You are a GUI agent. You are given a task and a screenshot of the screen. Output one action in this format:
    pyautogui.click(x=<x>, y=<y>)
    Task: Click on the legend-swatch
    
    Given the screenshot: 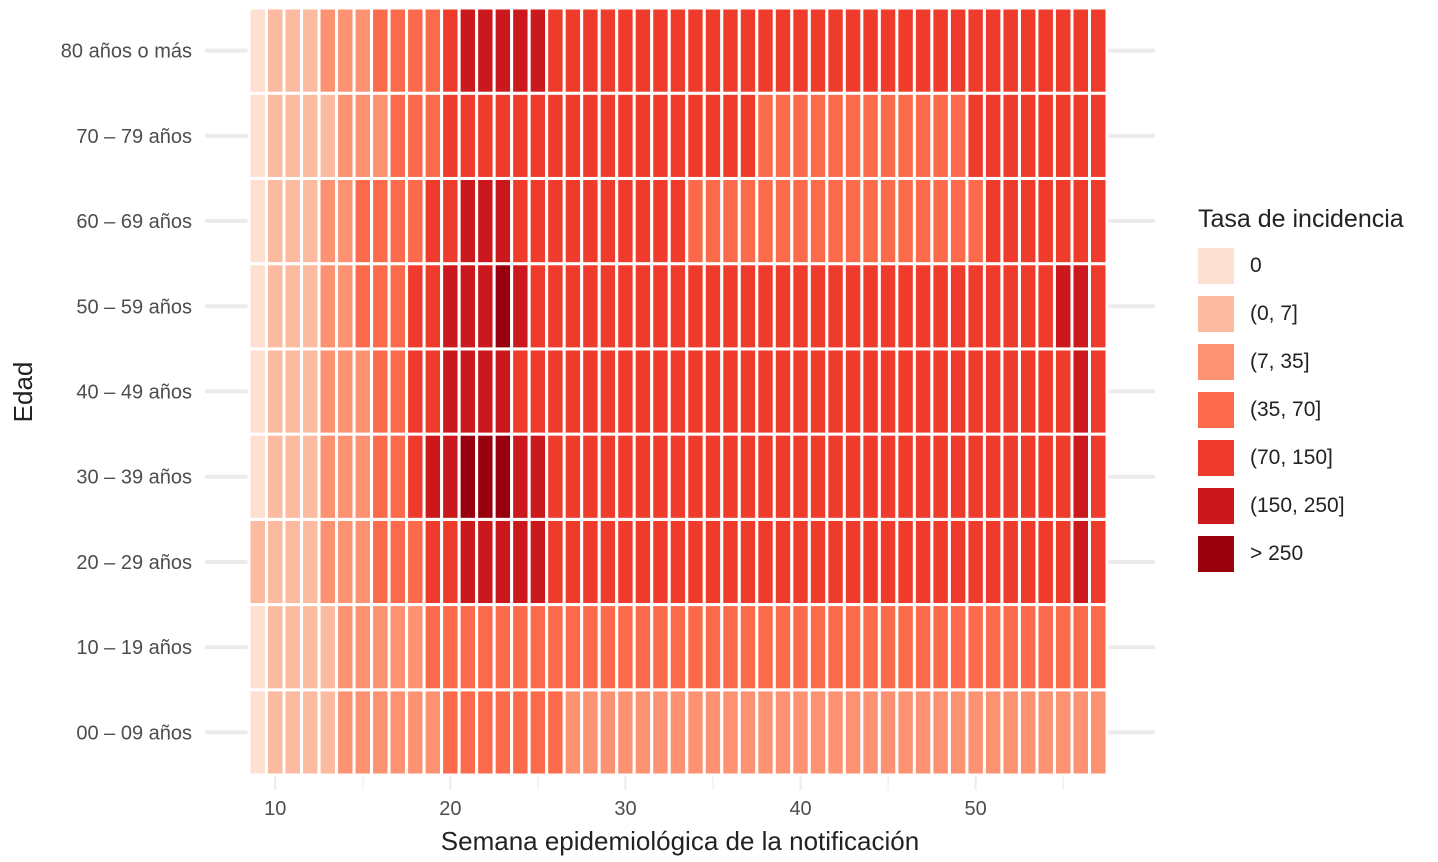 What is the action you would take?
    pyautogui.click(x=1216, y=458)
    